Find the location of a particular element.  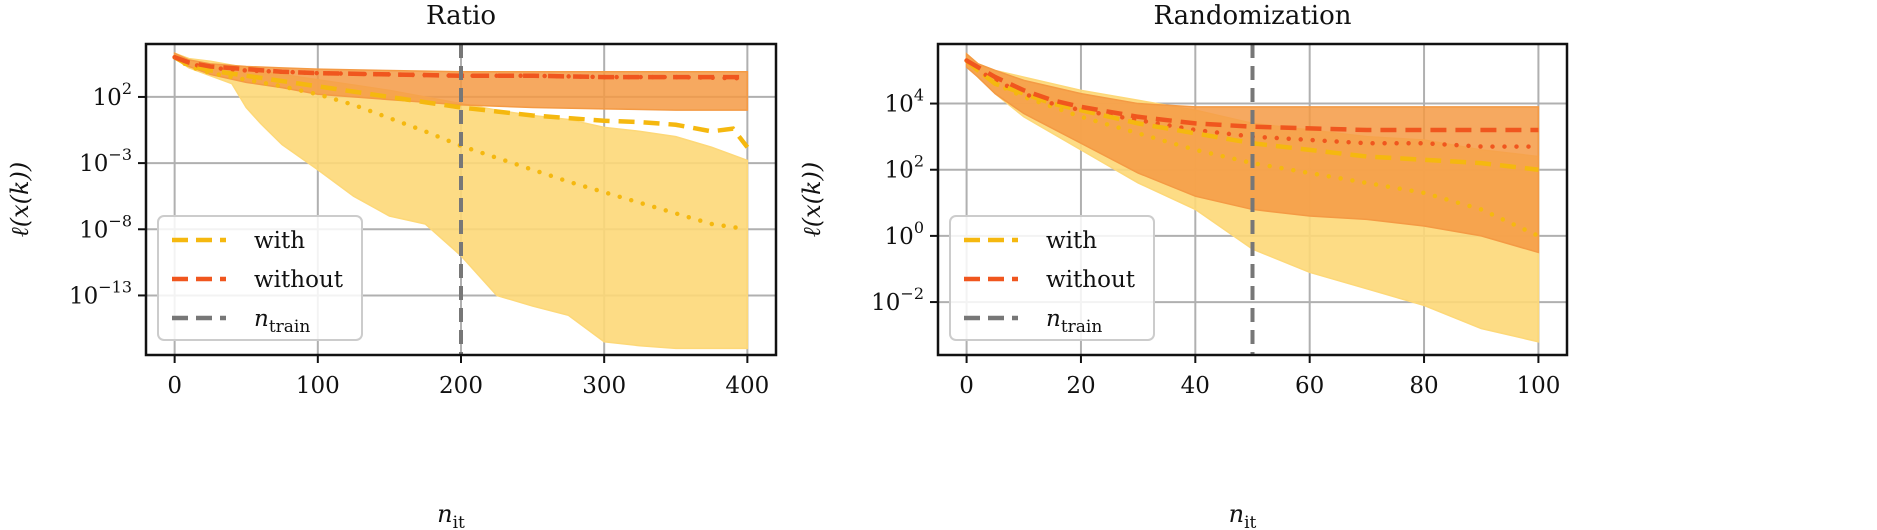

y-tick-exponent: 4 is located at coordinates (919, 95).